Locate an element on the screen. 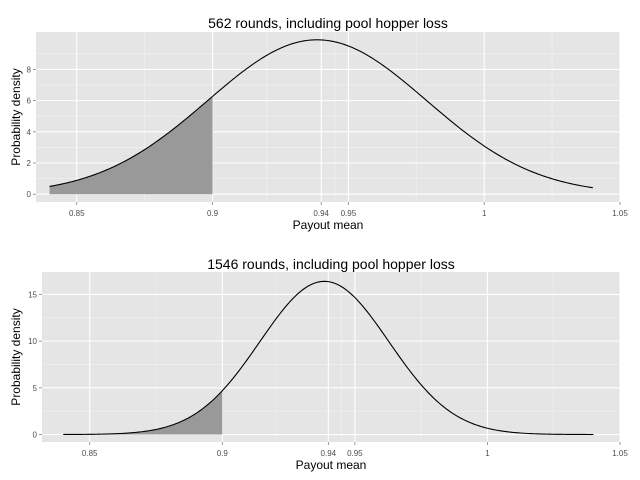  y-tick-label: 2 is located at coordinates (29, 163).